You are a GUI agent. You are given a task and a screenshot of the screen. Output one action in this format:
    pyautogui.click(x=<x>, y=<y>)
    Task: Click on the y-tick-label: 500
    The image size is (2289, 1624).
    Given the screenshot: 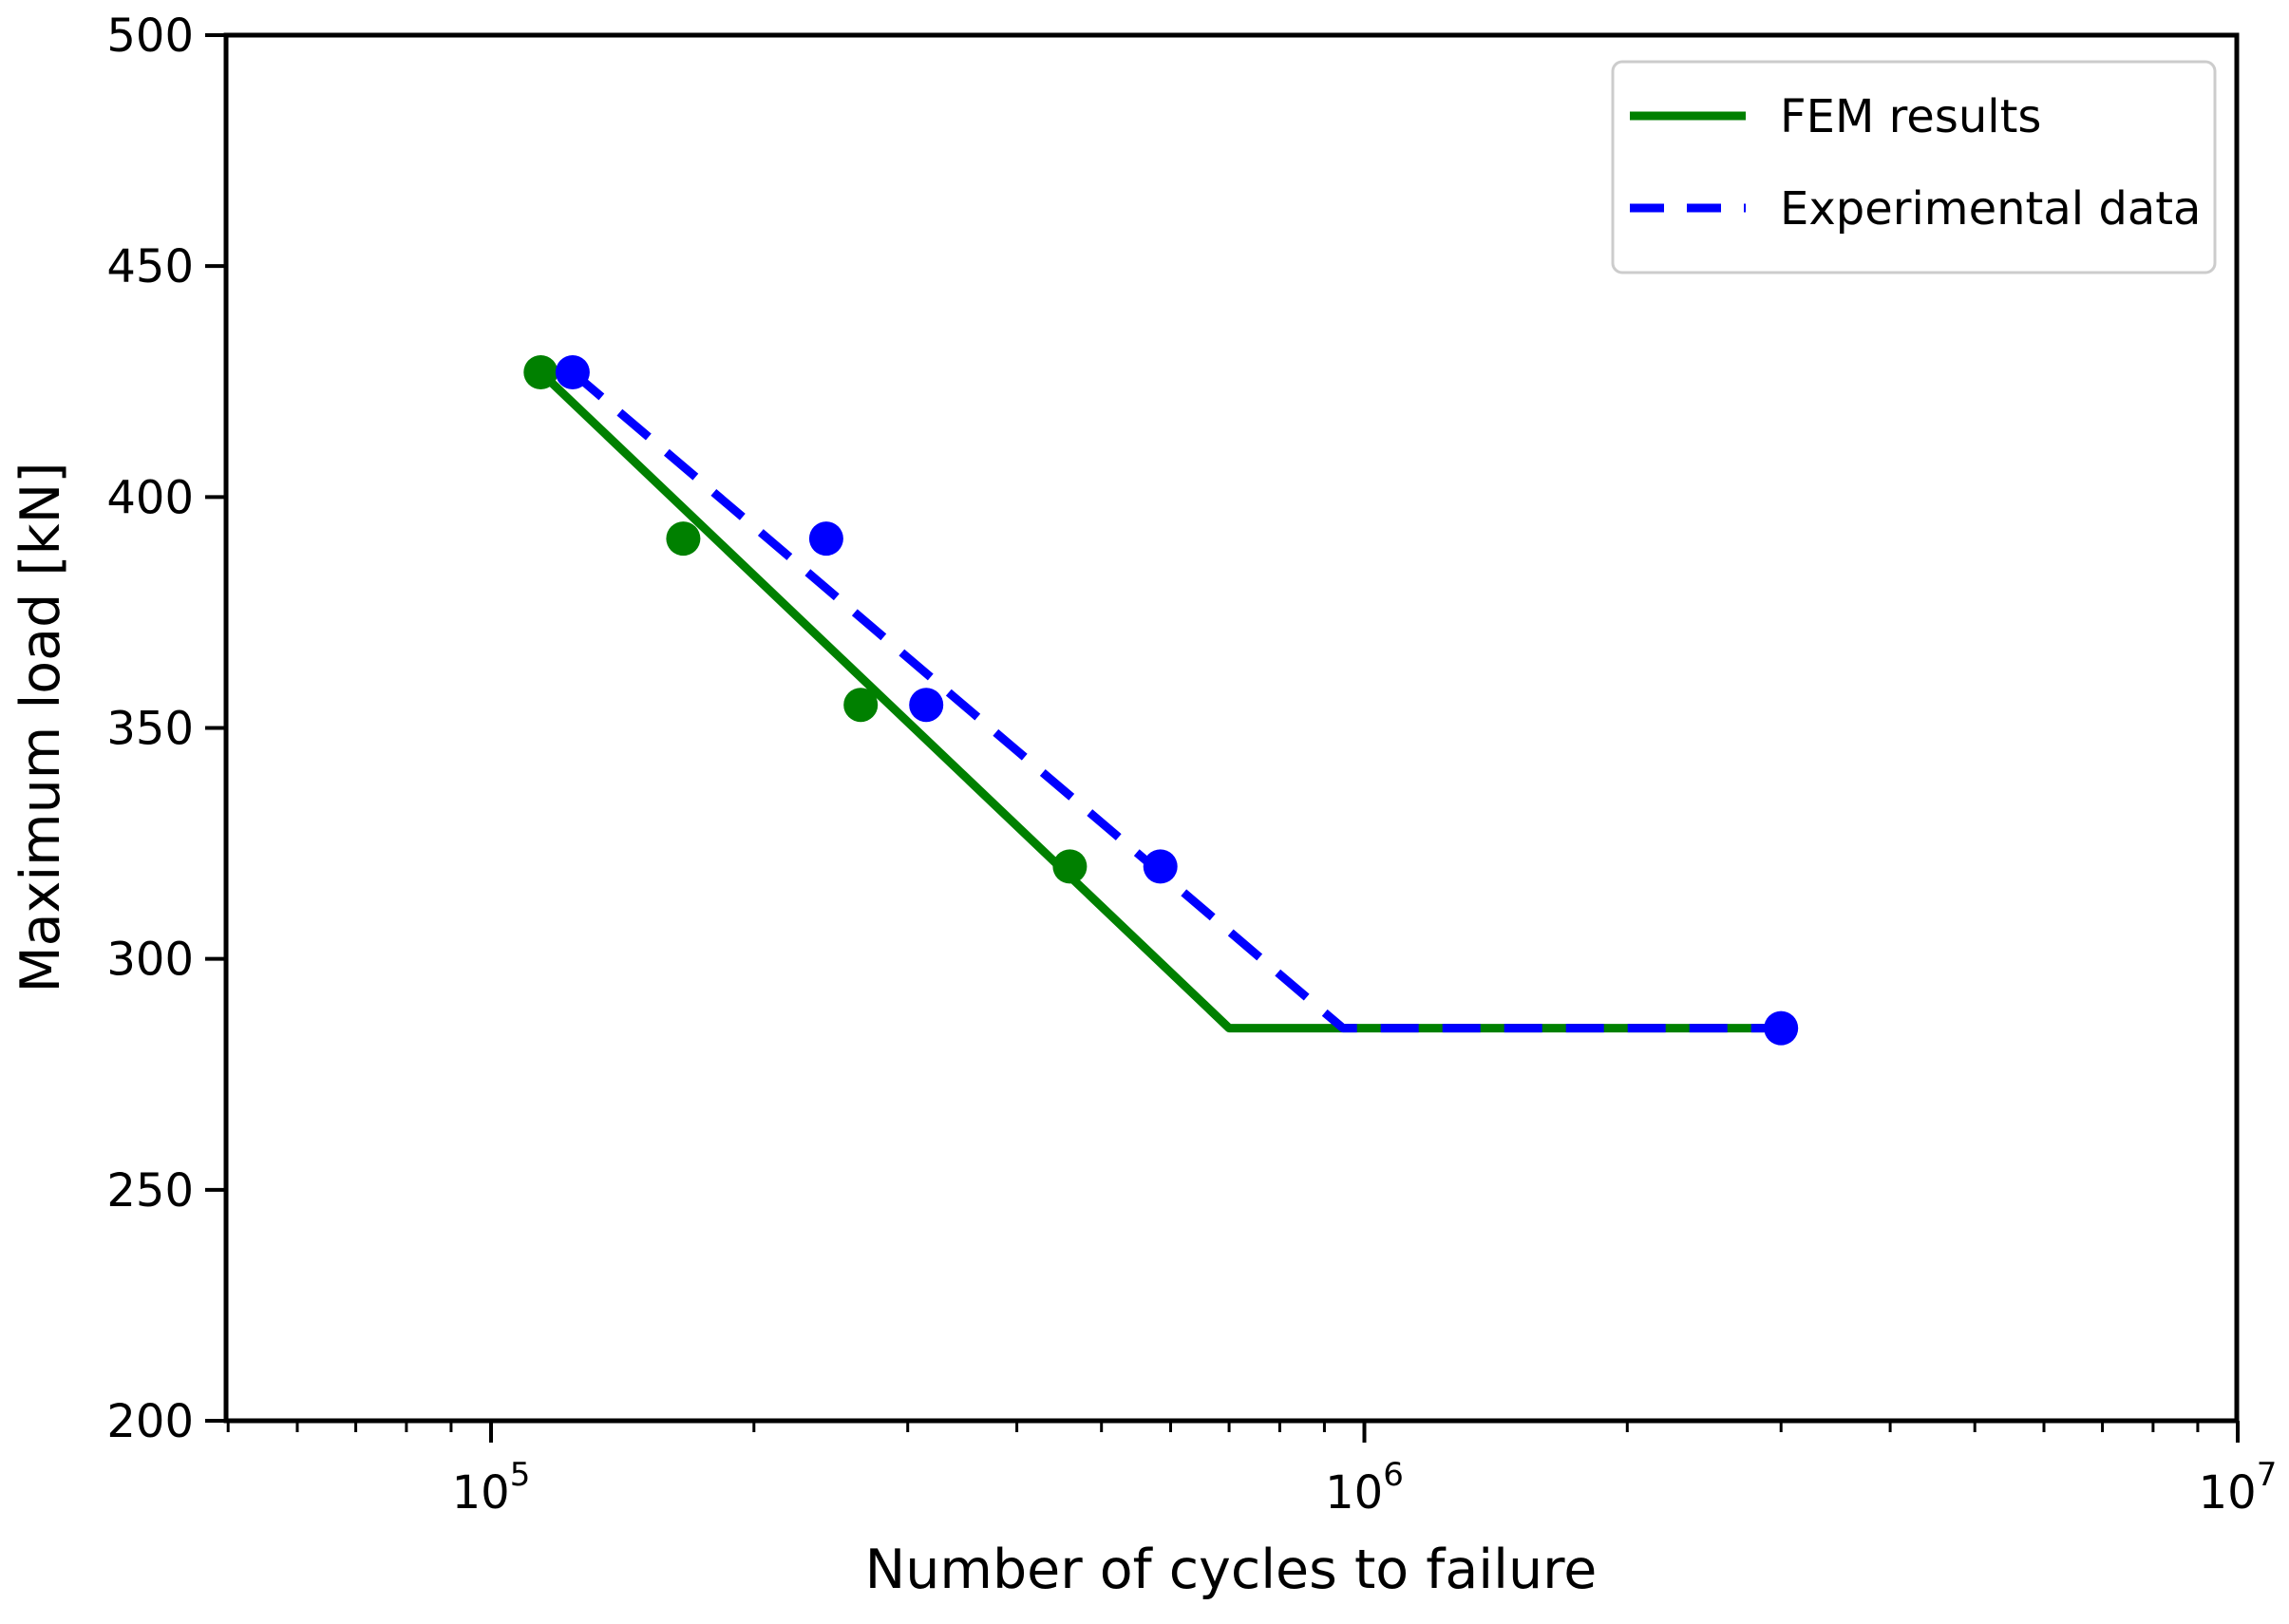 What is the action you would take?
    pyautogui.click(x=150, y=36)
    